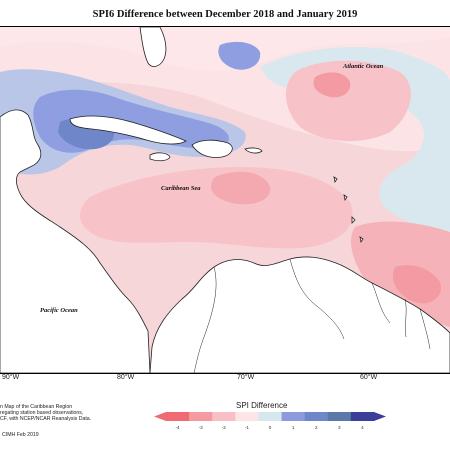  What do you see at coordinates (363, 66) in the screenshot?
I see `atlantic-ocean-label: Atlantic Ocean` at bounding box center [363, 66].